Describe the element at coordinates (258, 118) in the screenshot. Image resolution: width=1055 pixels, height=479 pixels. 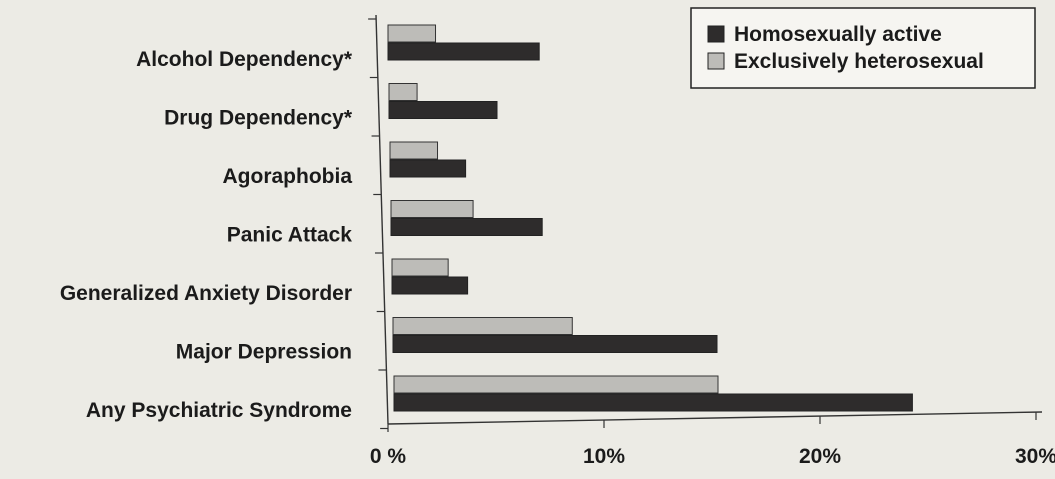
I see `category-label-drug-dependency: Drug Dependency*` at that location.